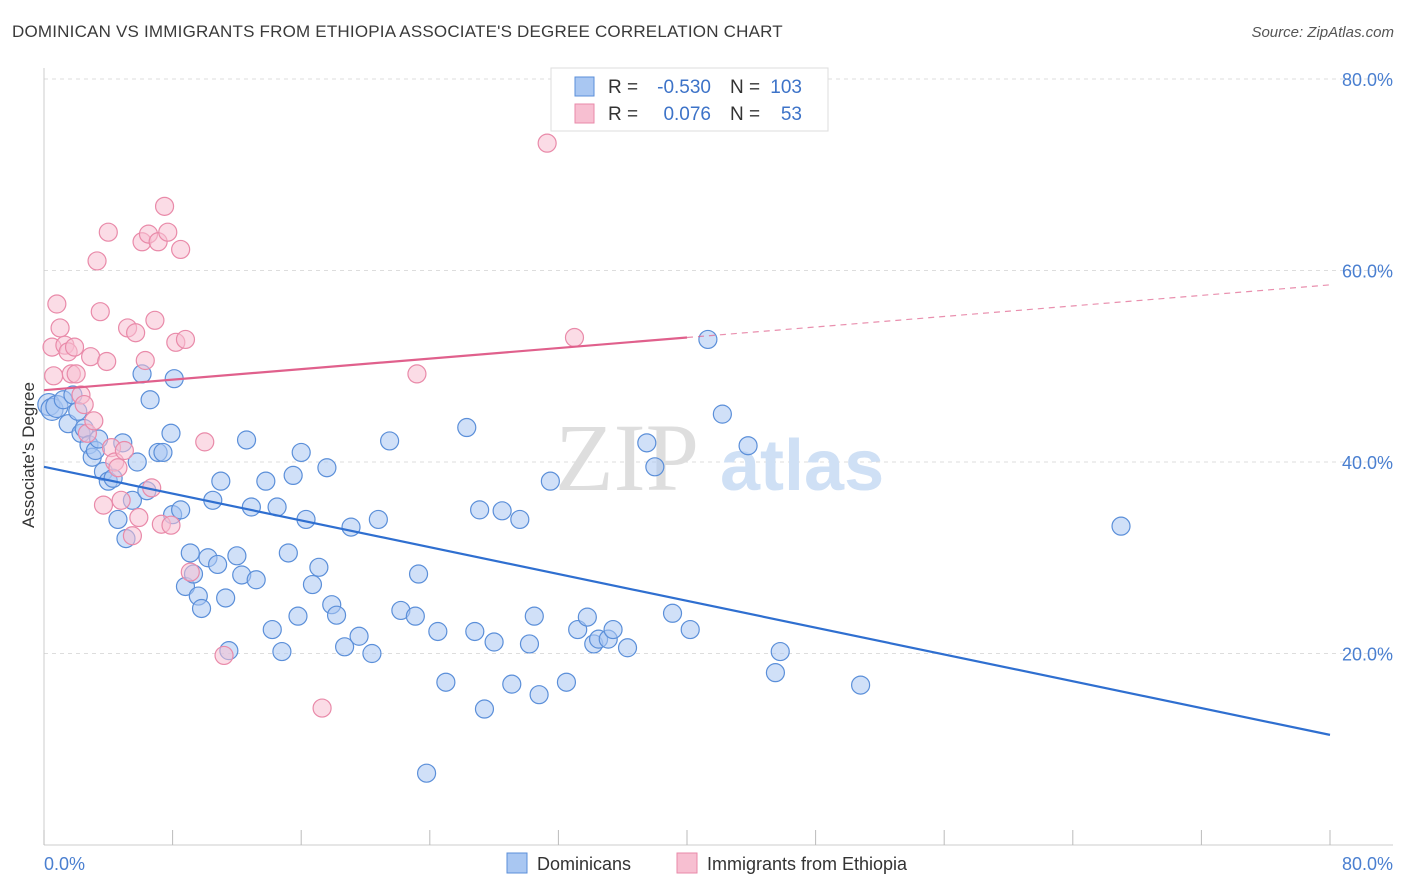  Describe the element at coordinates (1367, 272) in the screenshot. I see `y-tick-label-2: 60.0%` at that location.